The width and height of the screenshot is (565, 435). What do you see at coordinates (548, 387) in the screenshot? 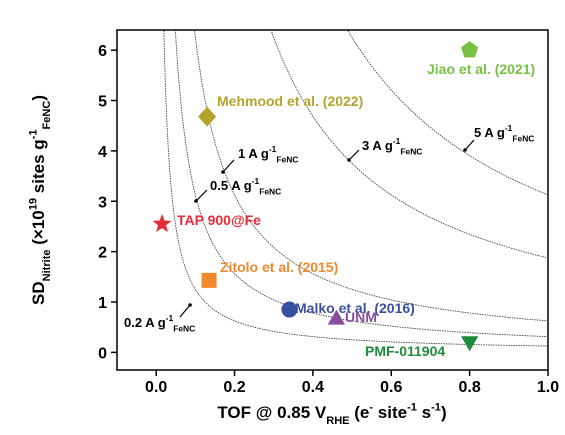
I see `x-tick-label: 1.0` at bounding box center [548, 387].